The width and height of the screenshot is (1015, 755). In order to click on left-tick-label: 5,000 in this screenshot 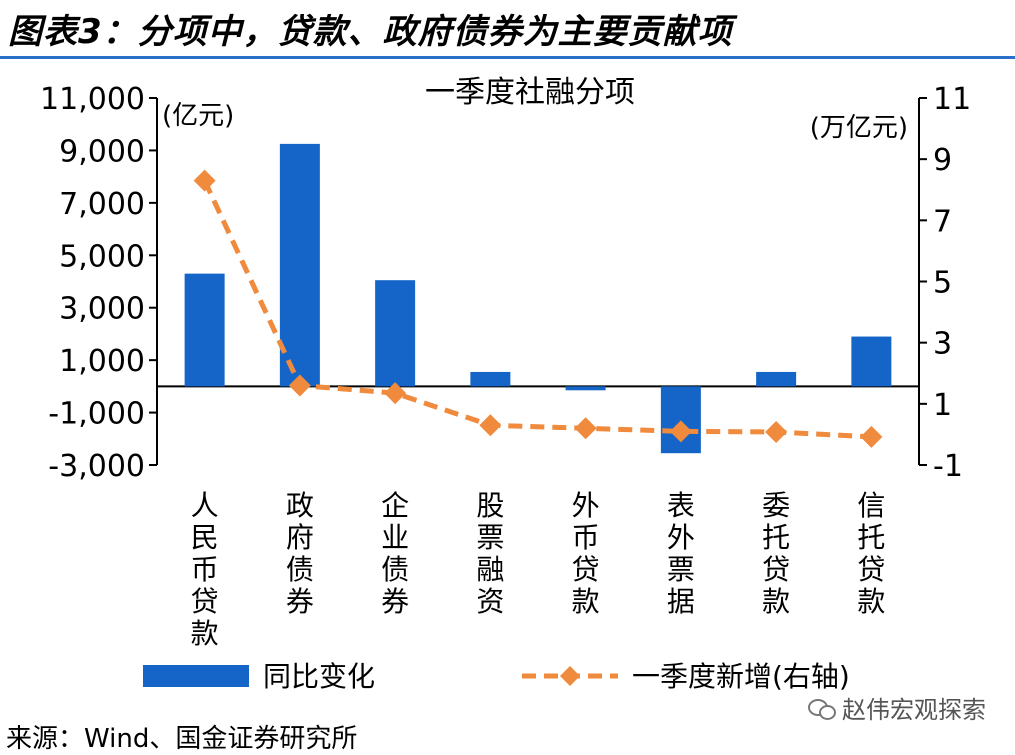, I will do `click(102, 256)`.